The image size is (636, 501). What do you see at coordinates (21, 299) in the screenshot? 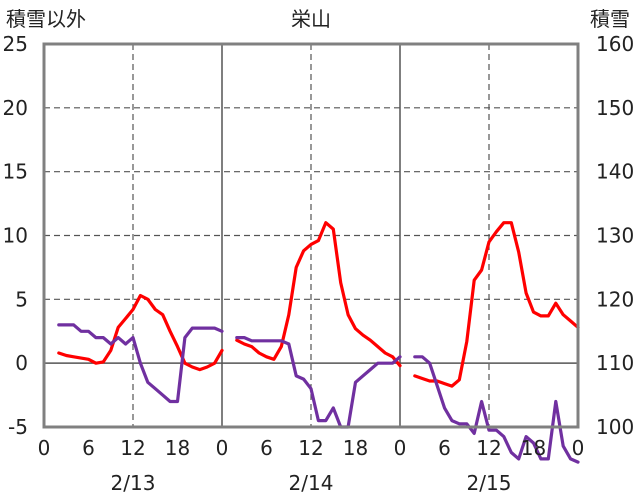
I see `left-y-tick-label: 5` at bounding box center [21, 299].